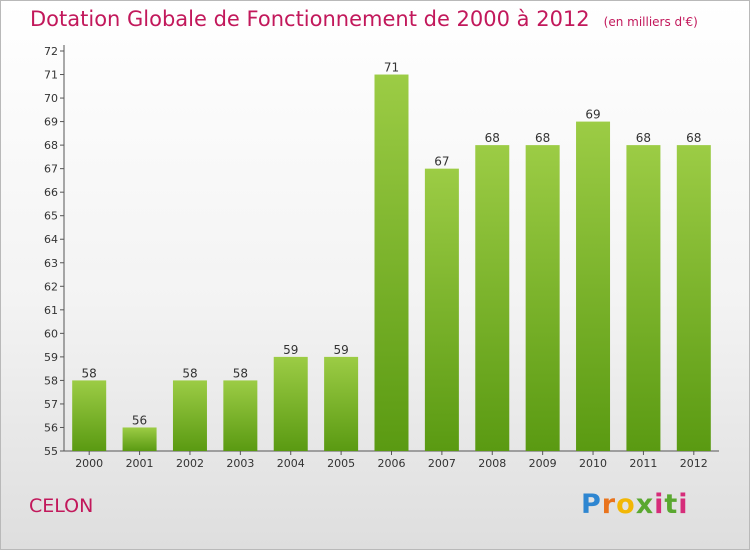 Image resolution: width=750 pixels, height=550 pixels. What do you see at coordinates (392, 463) in the screenshot?
I see `x-tick-label: 2006` at bounding box center [392, 463].